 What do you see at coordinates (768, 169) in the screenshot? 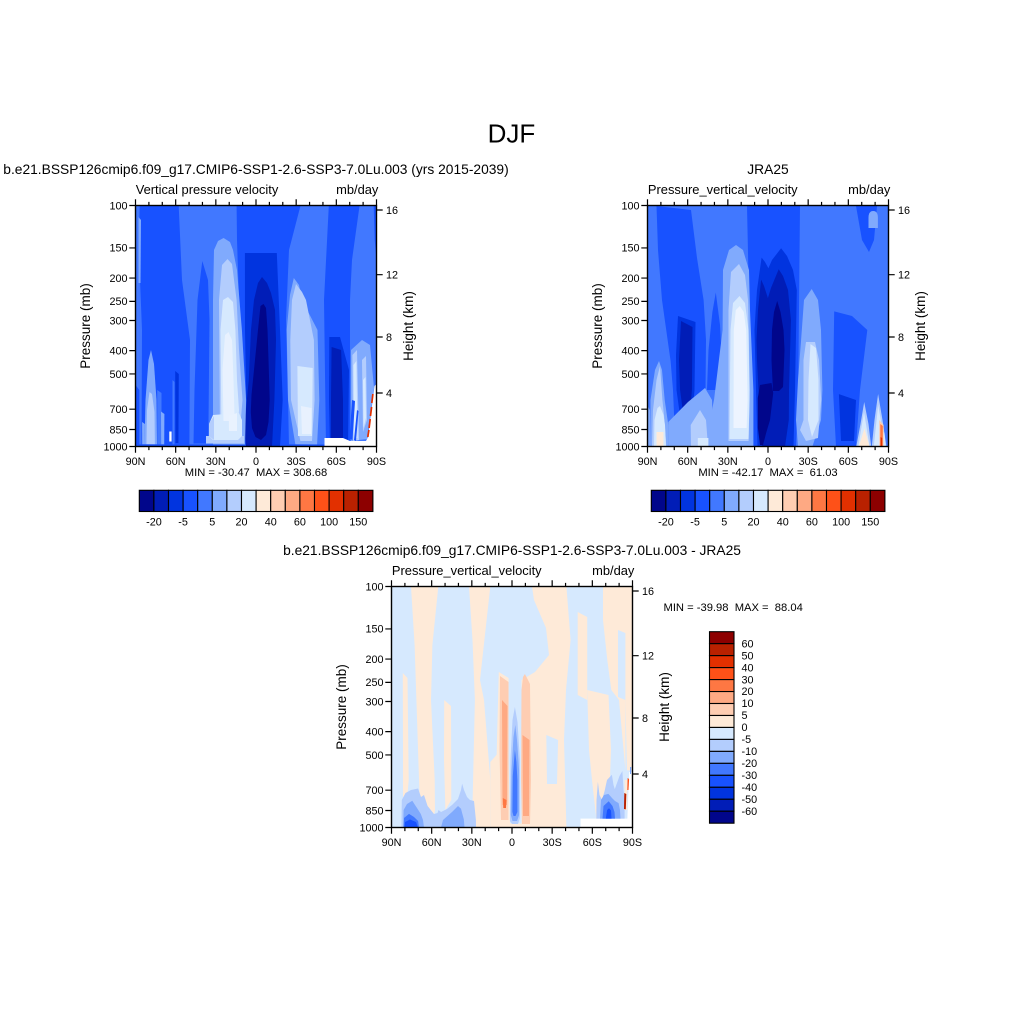
I see `svg-text: JRA25` at bounding box center [768, 169].